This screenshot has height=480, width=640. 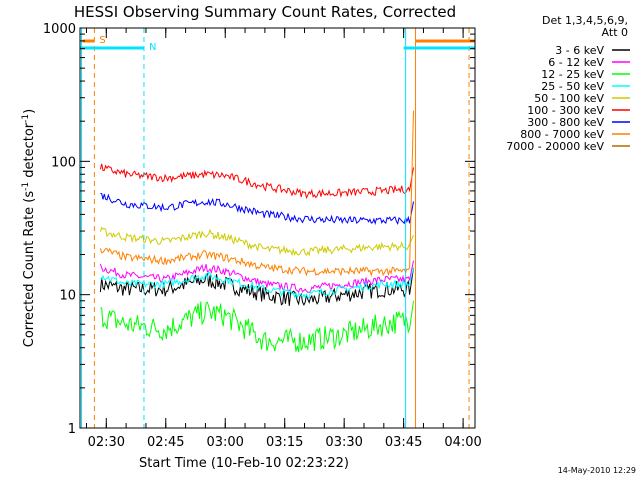 What do you see at coordinates (59, 29) in the screenshot?
I see `y-tick-label: 1000` at bounding box center [59, 29].